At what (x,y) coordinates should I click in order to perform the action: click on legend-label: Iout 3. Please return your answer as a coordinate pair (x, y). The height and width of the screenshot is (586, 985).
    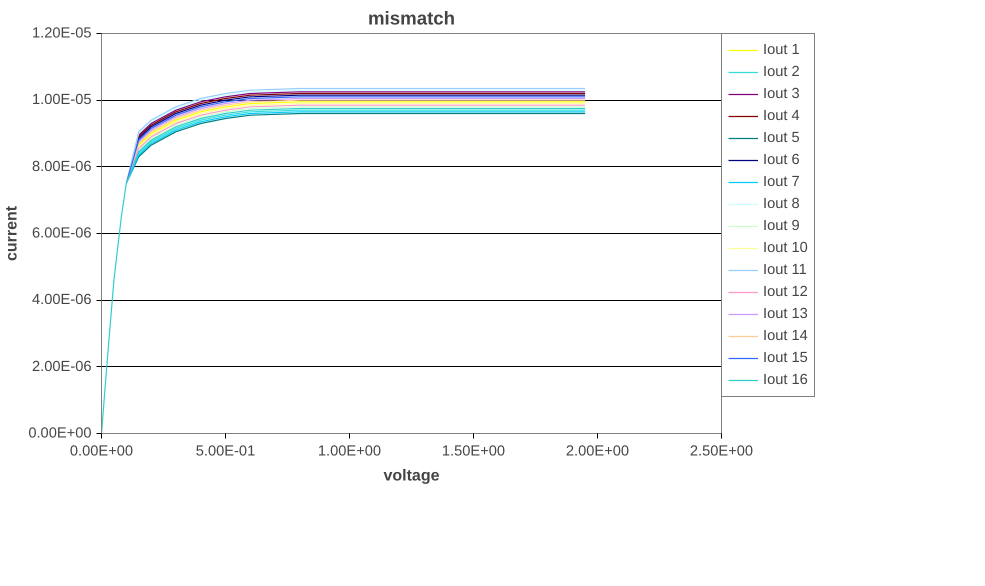
    Looking at the image, I should click on (781, 94).